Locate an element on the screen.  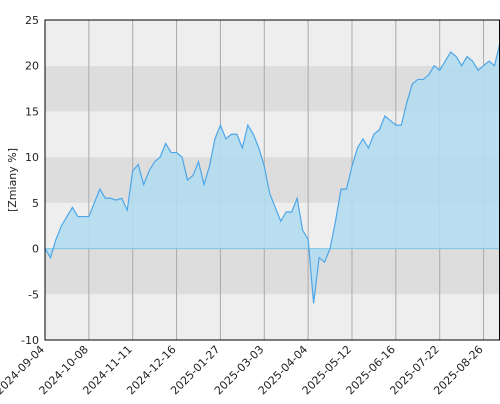
y-tick-label: 20 is located at coordinates (32, 66).